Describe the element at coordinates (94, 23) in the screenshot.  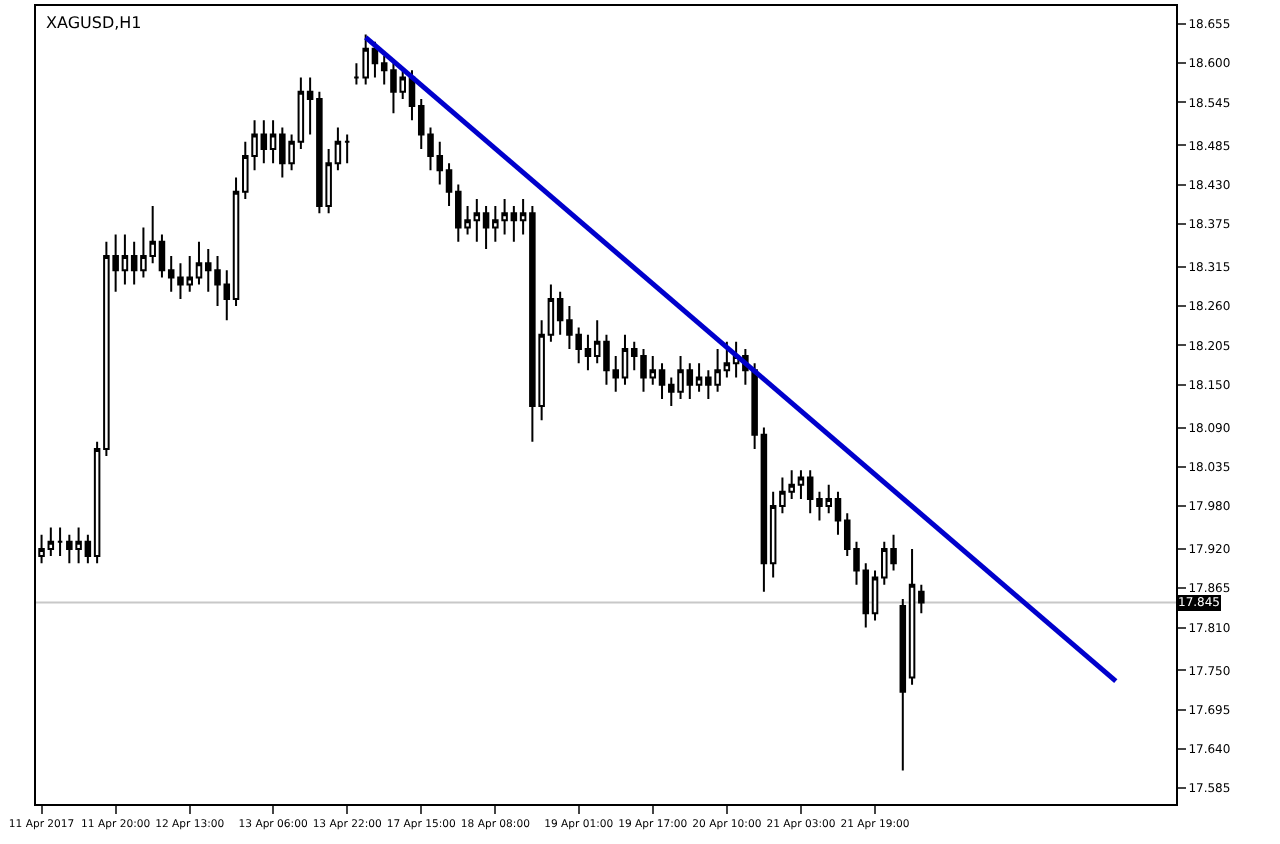
I see `text: XAGUSD,H1` at that location.